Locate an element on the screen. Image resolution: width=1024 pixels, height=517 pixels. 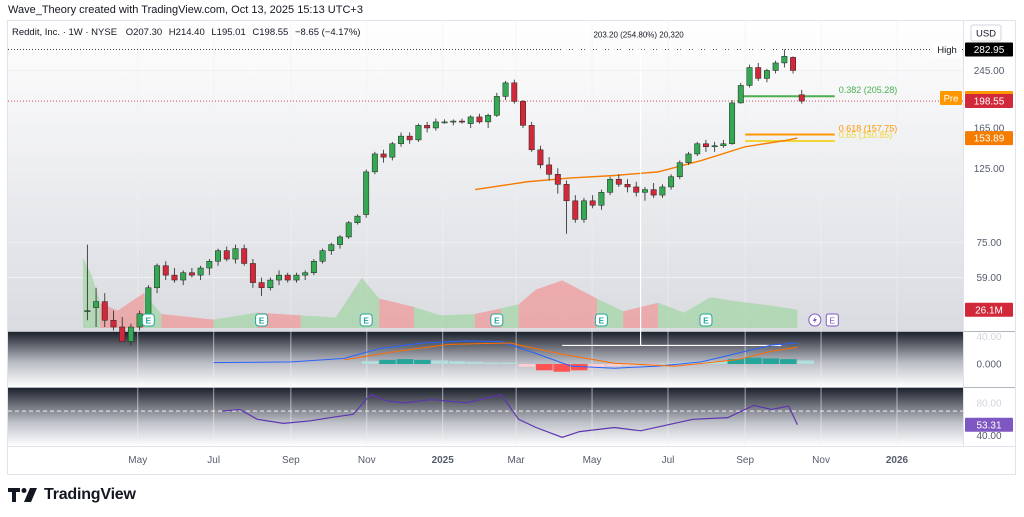
high-tag: 282.95 is located at coordinates (989, 50).